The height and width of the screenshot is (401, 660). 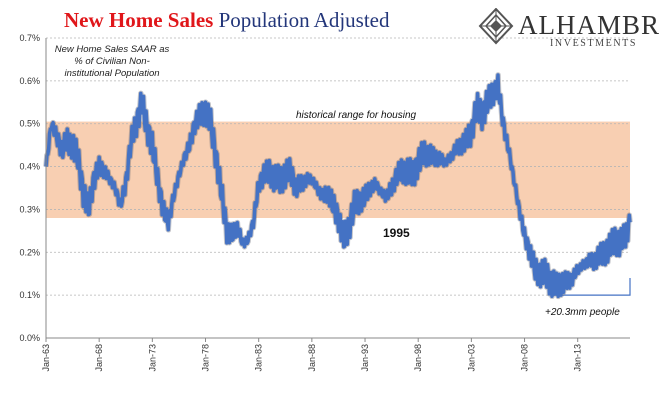 What do you see at coordinates (365, 358) in the screenshot?
I see `x-tick-label: Jan-93` at bounding box center [365, 358].